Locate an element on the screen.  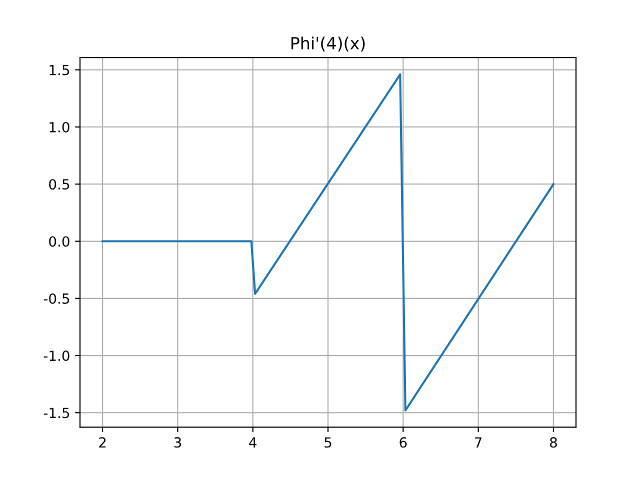
x-tick-label: 4 is located at coordinates (252, 442).